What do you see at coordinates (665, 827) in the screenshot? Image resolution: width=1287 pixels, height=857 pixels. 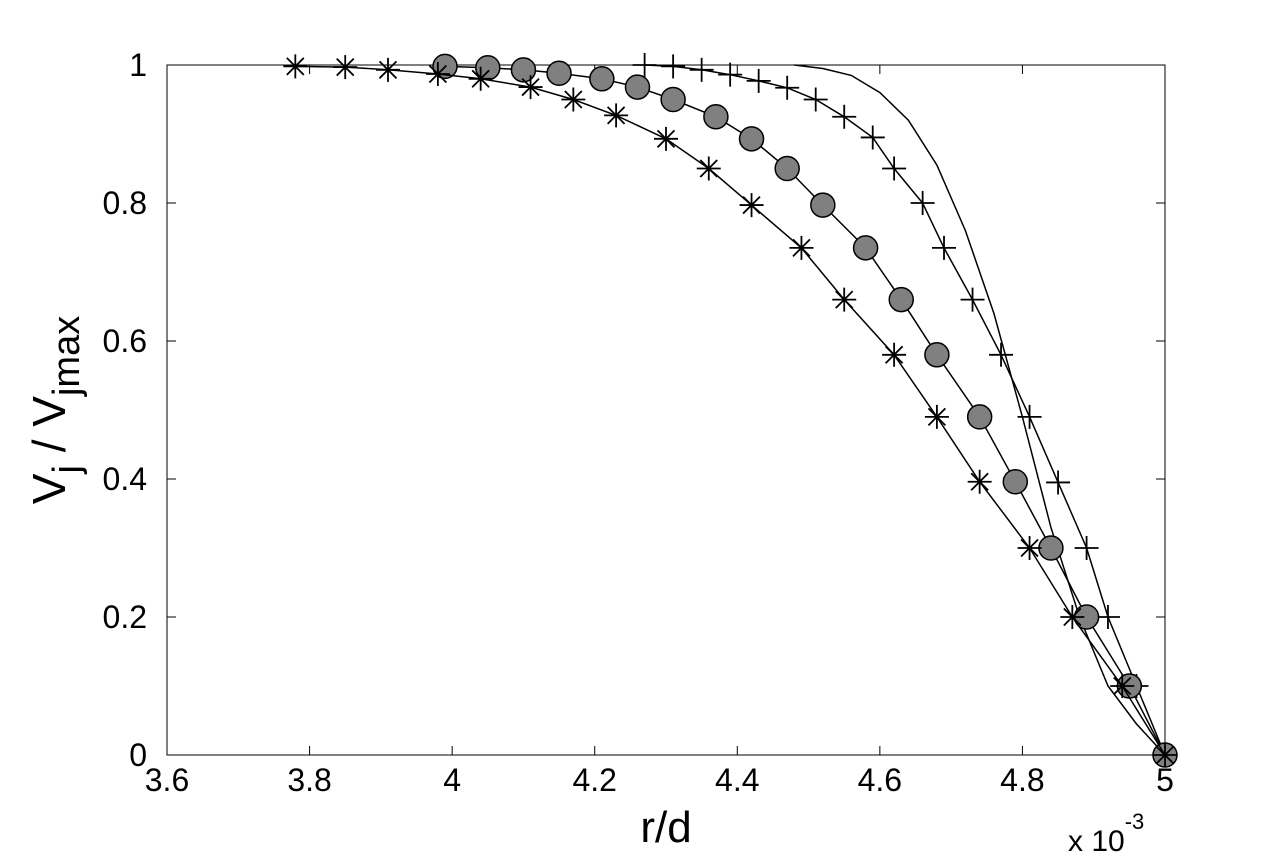 I see `x-axis-title: r/d` at bounding box center [665, 827].